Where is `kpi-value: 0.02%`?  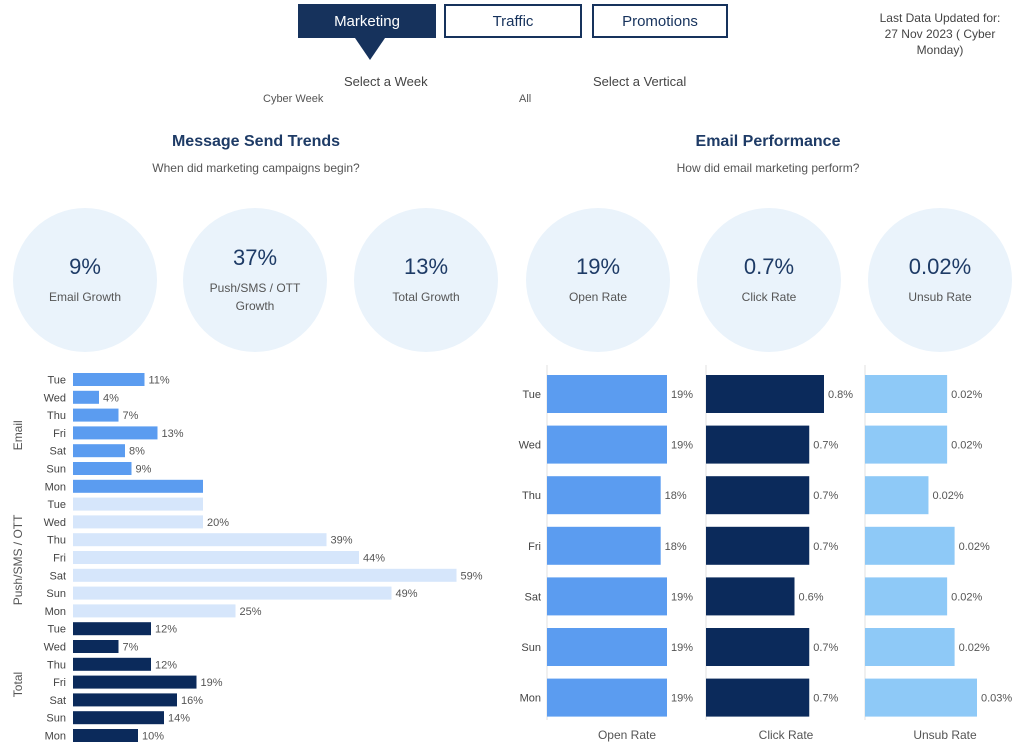 kpi-value: 0.02% is located at coordinates (940, 266).